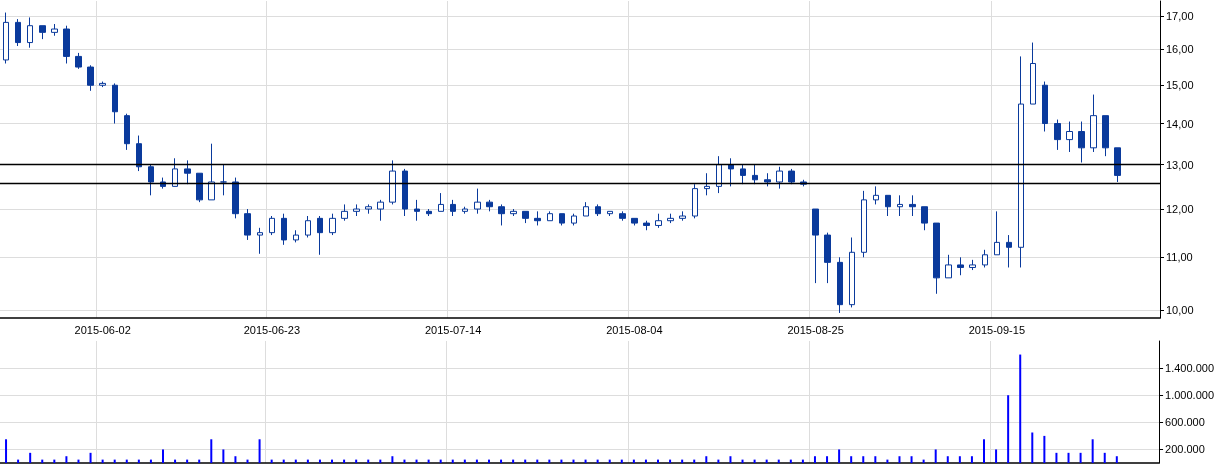 The image size is (1217, 470). What do you see at coordinates (634, 329) in the screenshot?
I see `x-tick-label: 2015-08-04` at bounding box center [634, 329].